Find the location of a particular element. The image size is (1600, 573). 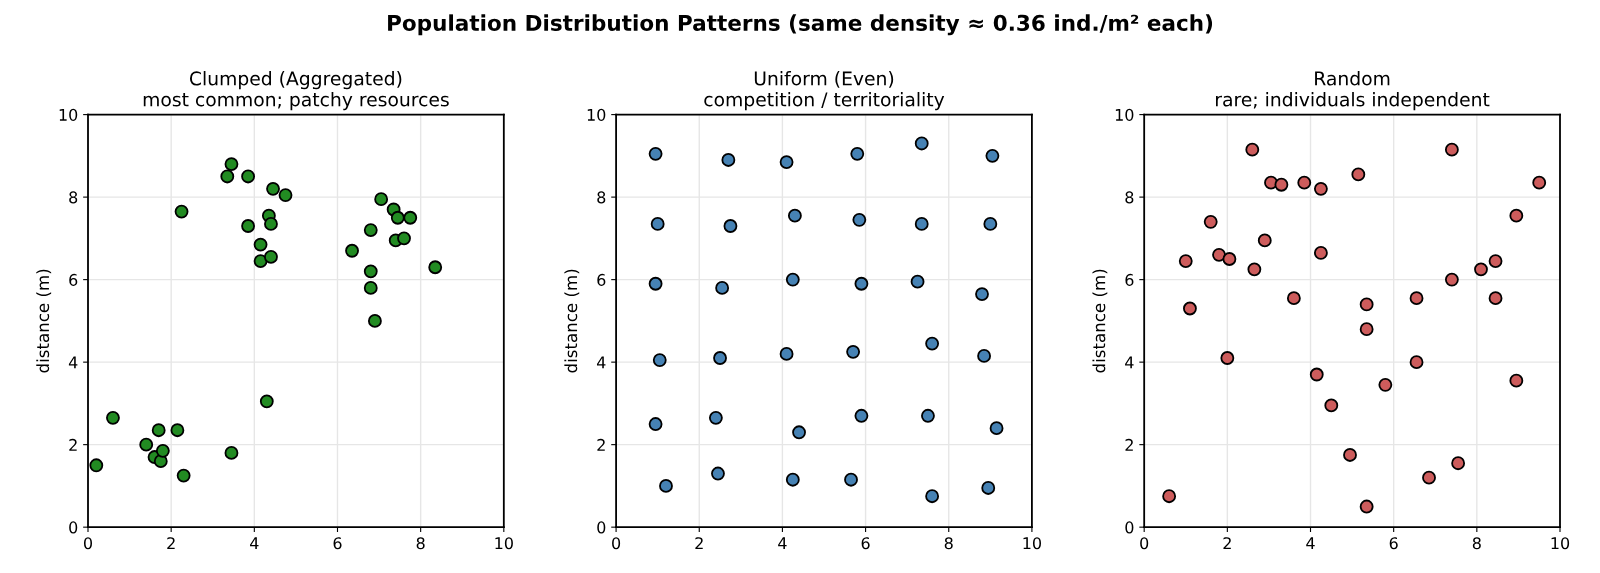

chart-title: Clumped (Aggregated) is located at coordinates (295, 80).